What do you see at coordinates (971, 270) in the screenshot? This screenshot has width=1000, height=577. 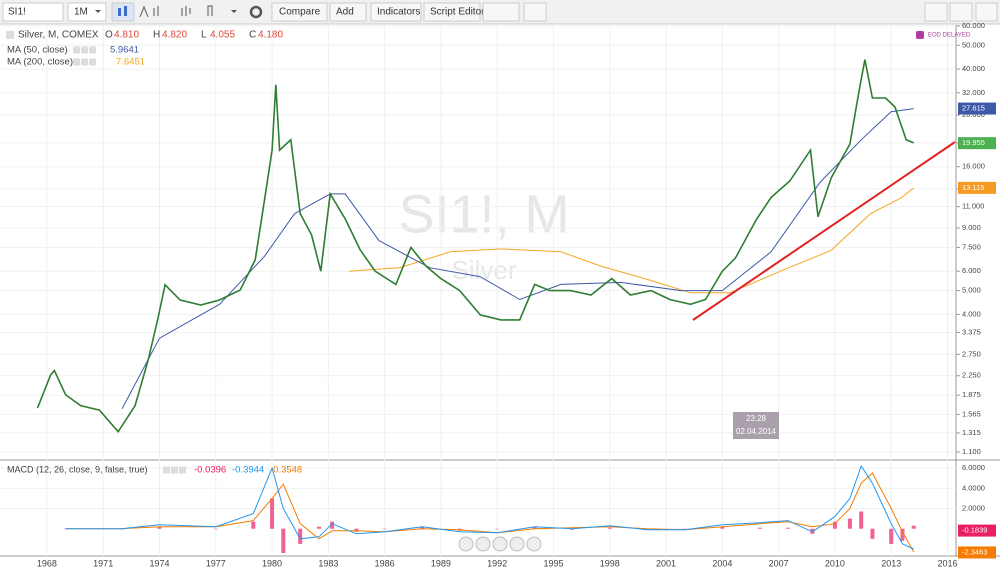 I see `y-tick-label: 6.000` at bounding box center [971, 270].